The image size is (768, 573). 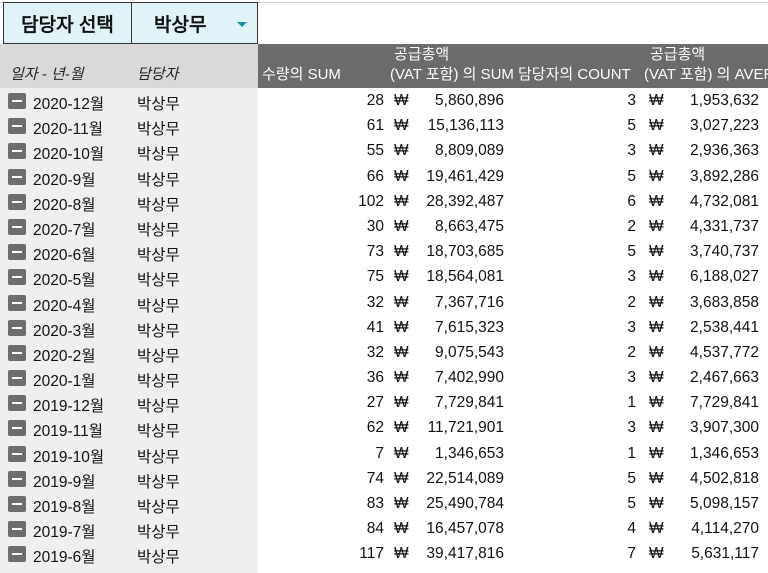 What do you see at coordinates (64, 356) in the screenshot?
I see `cell-date: 2020-2월` at bounding box center [64, 356].